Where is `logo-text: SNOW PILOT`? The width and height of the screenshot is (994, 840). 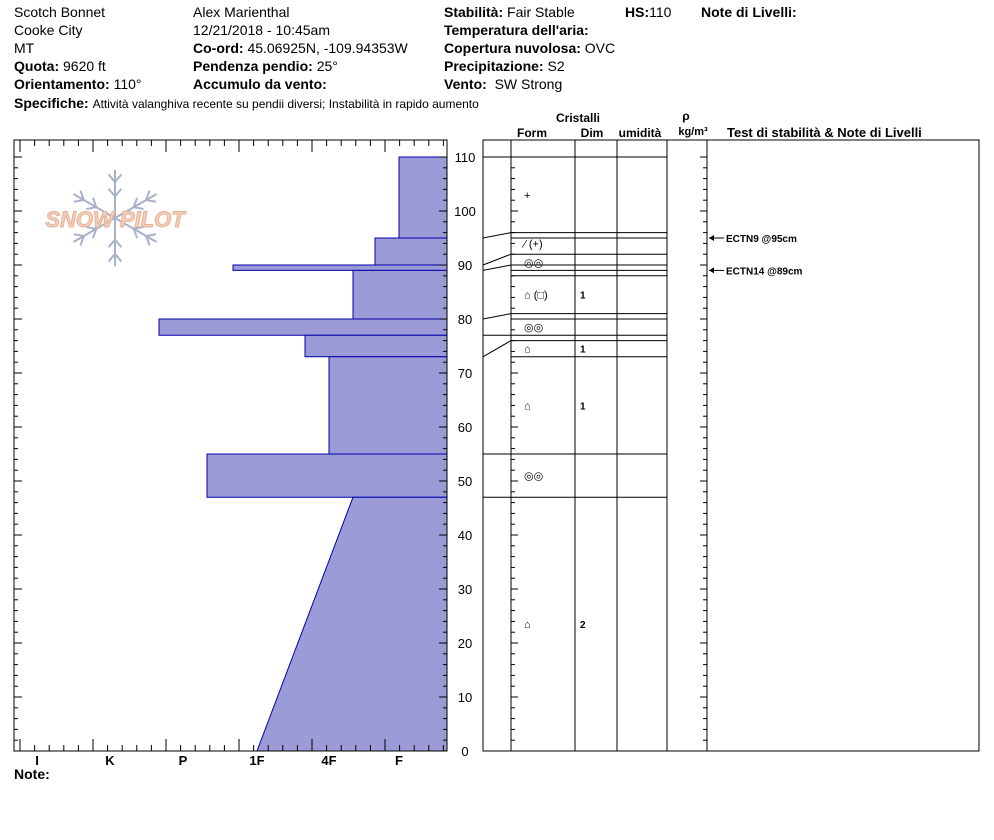 logo-text: SNOW PILOT is located at coordinates (115, 219).